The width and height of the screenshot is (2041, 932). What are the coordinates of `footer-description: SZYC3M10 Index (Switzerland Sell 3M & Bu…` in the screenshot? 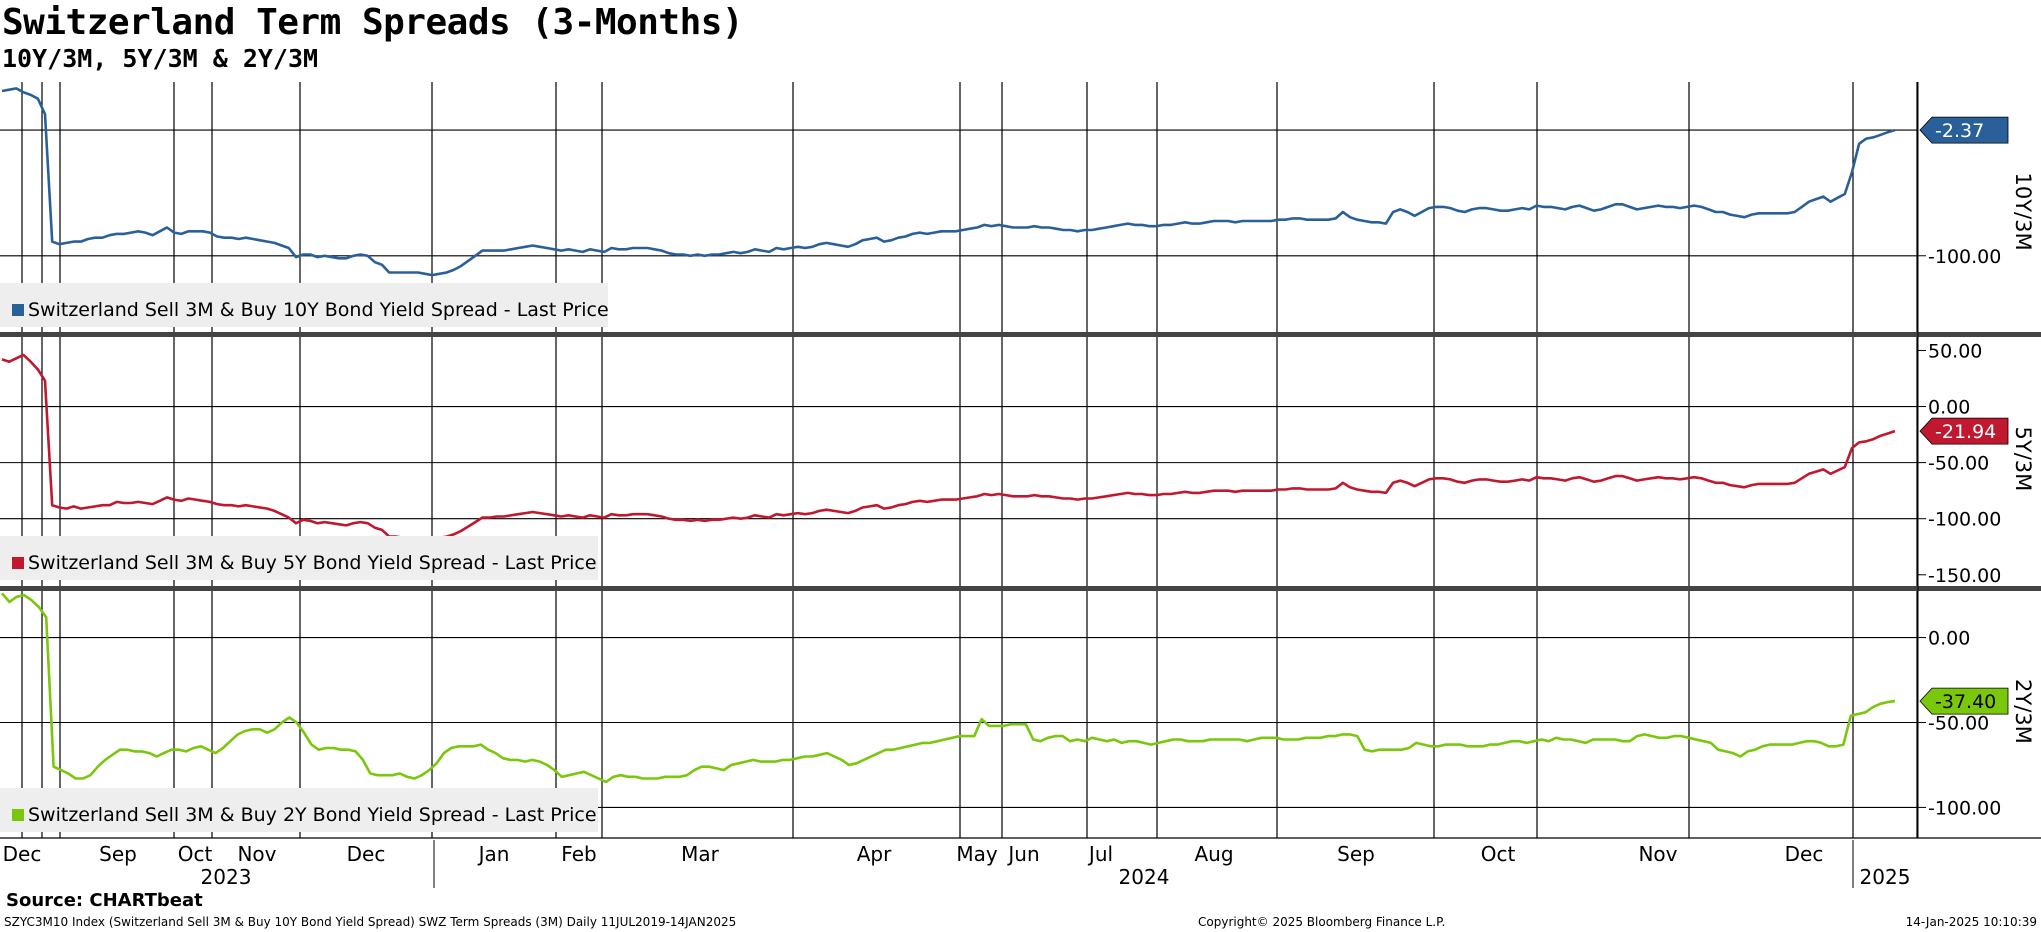 It's located at (370, 922).